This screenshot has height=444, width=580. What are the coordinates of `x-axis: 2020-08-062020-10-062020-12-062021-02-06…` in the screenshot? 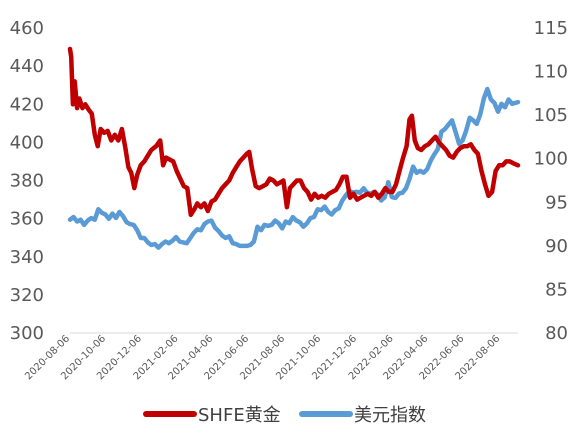 It's located at (270, 357).